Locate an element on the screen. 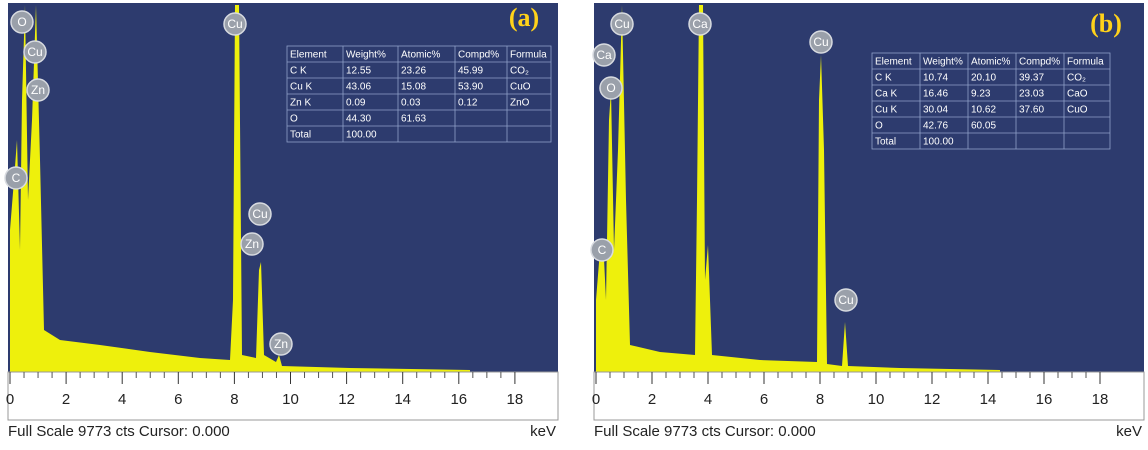  table-cell: 61.63 is located at coordinates (413, 119).